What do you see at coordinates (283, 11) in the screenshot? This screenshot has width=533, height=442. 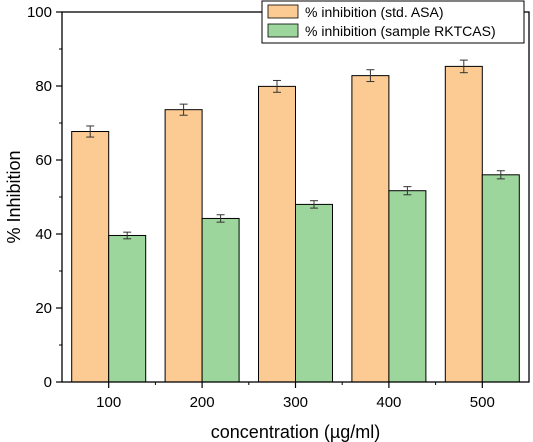 I see `legend-swatch-std-asa` at bounding box center [283, 11].